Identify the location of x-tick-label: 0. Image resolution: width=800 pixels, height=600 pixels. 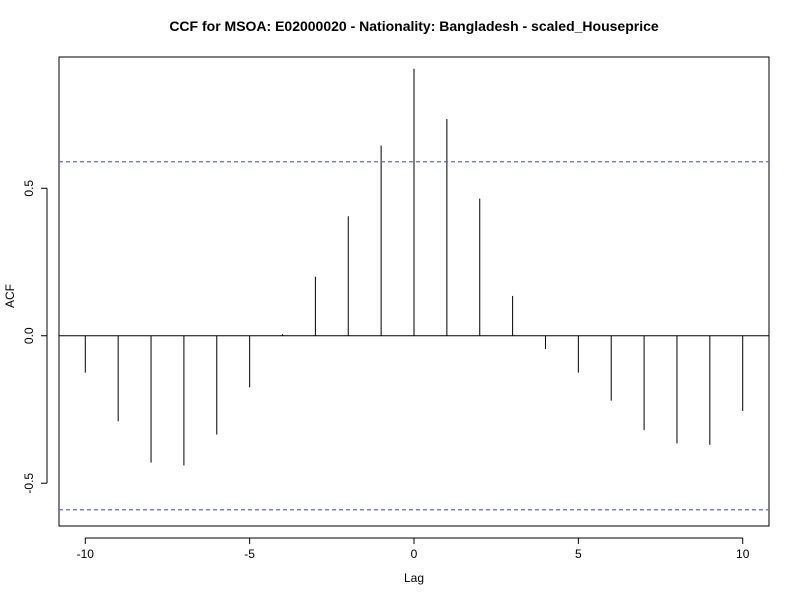
(414, 554).